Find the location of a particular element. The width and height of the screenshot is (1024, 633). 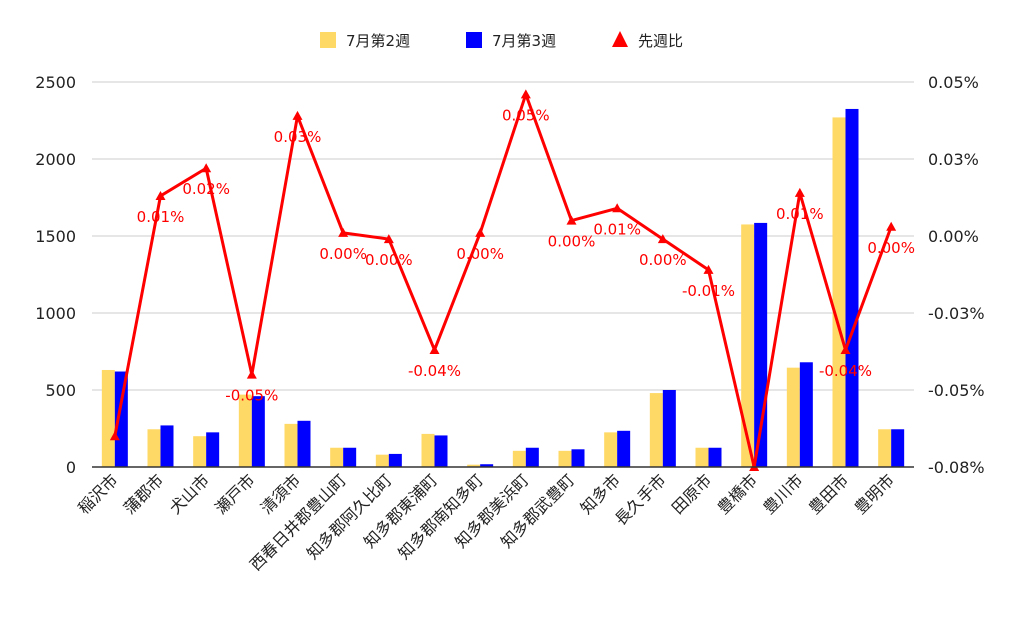

y-right-tick-label: 0.05% is located at coordinates (953, 82).